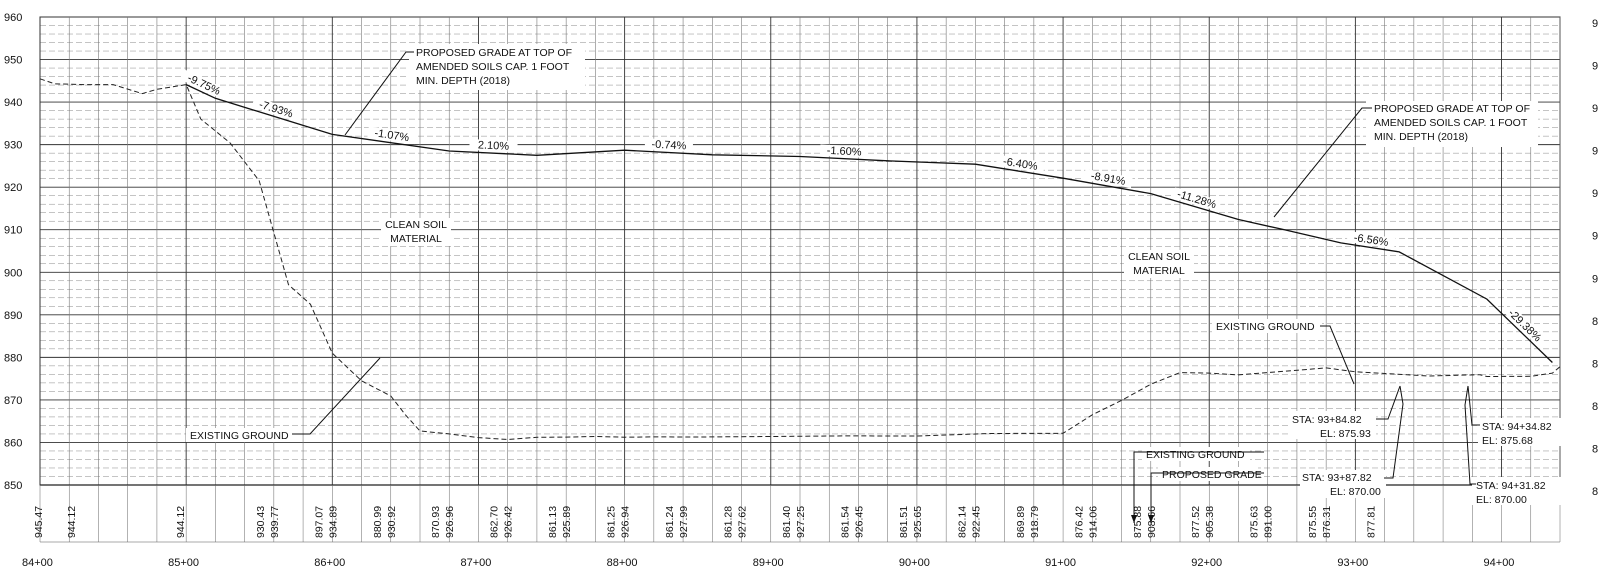 This screenshot has height=571, width=1600. I want to click on bottom-value-group: 862.70, so click(495, 522).